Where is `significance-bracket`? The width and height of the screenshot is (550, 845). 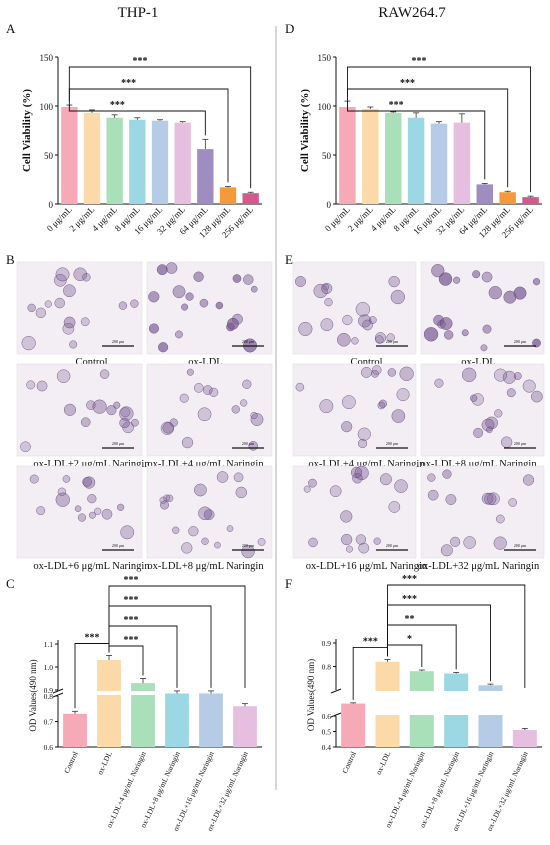
significance-bracket is located at coordinates (416, 138).